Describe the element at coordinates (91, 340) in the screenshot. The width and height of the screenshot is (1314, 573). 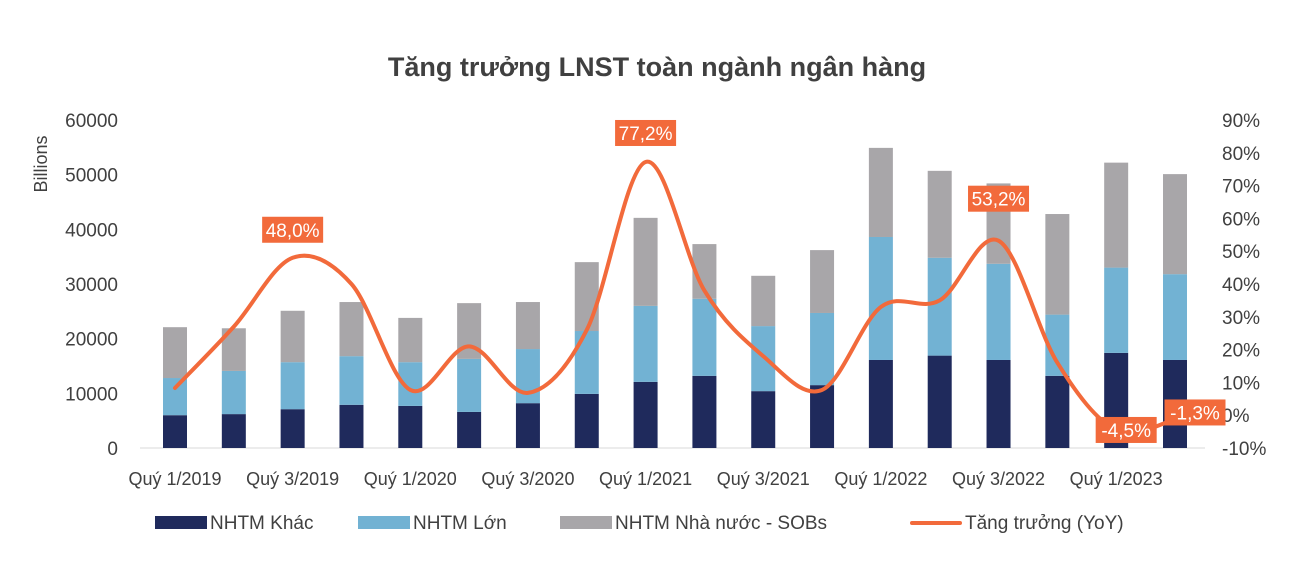
I see `y-tick-label: 20000` at that location.